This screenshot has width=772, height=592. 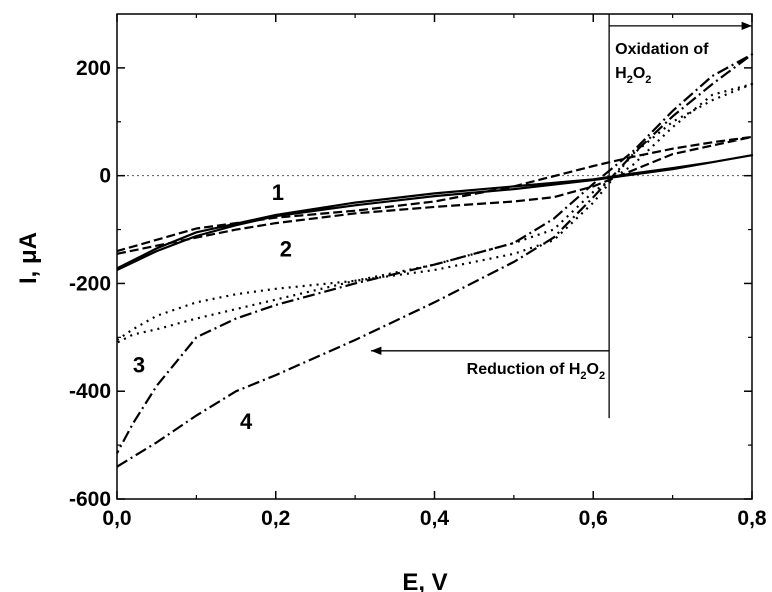 What do you see at coordinates (278, 192) in the screenshot?
I see `curve-label-1: 1` at bounding box center [278, 192].